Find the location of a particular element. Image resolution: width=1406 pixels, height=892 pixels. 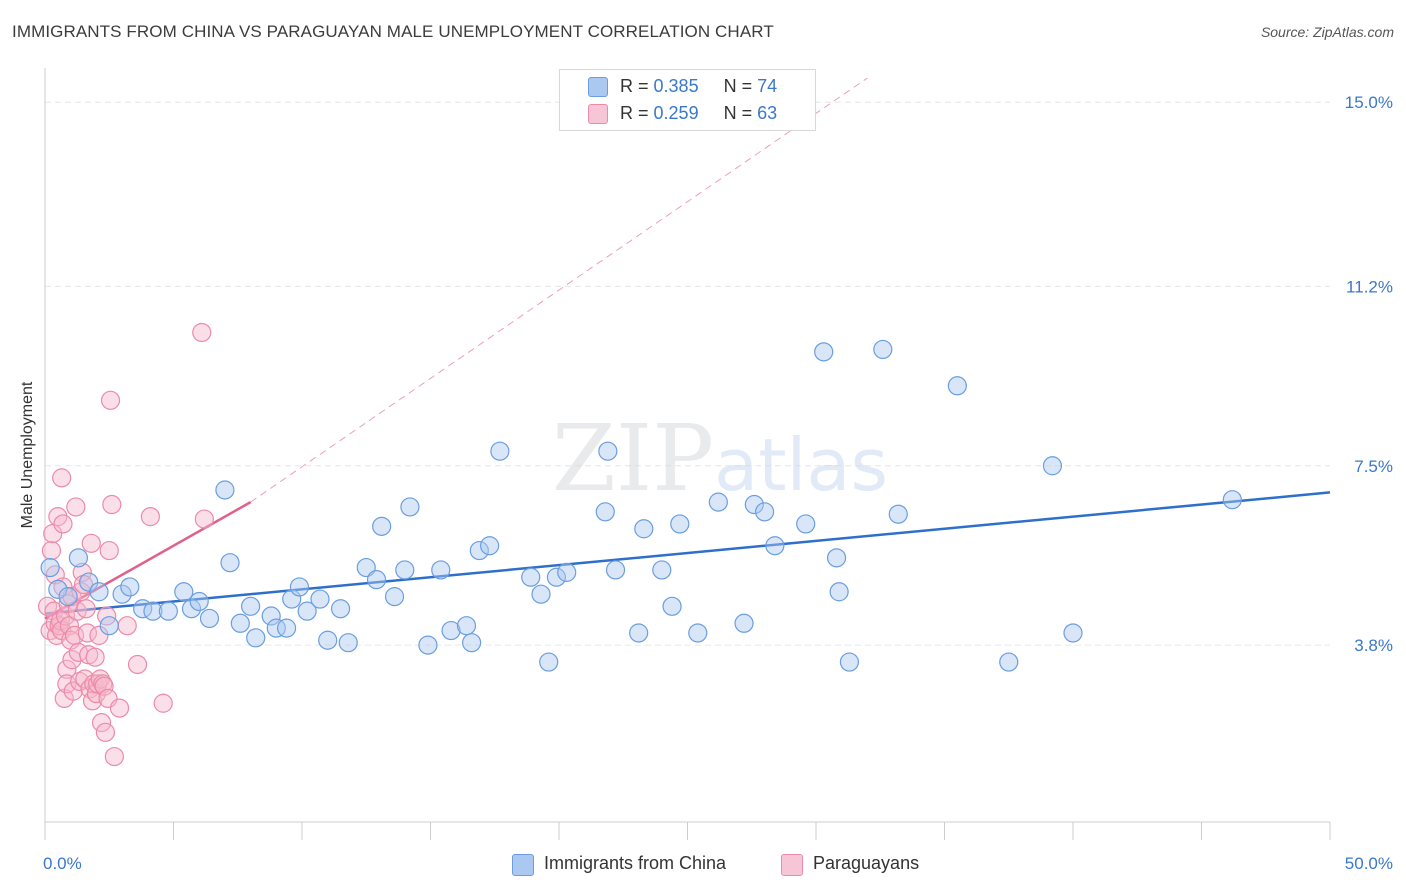

trend-line-china is located at coordinates (687, 553).